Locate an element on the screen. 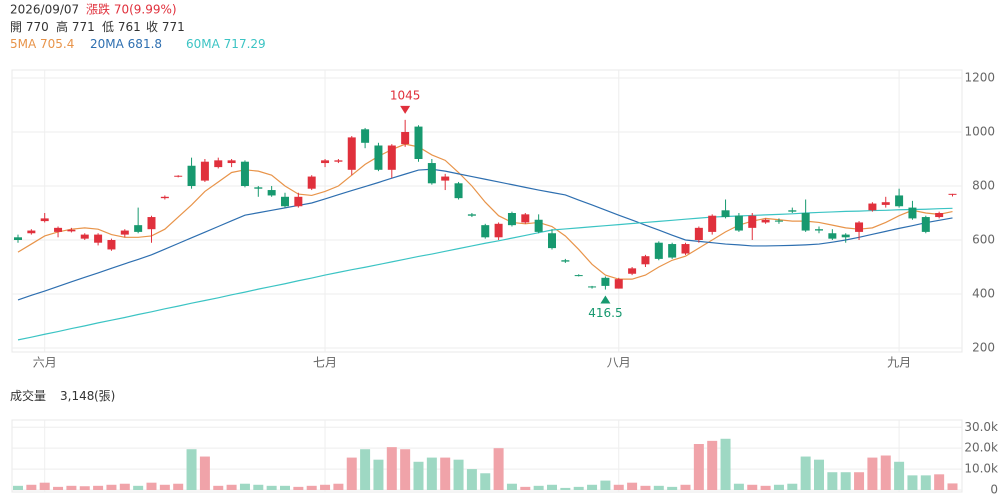 This screenshot has width=1005, height=502. x-tick-label: 九月 is located at coordinates (899, 363).